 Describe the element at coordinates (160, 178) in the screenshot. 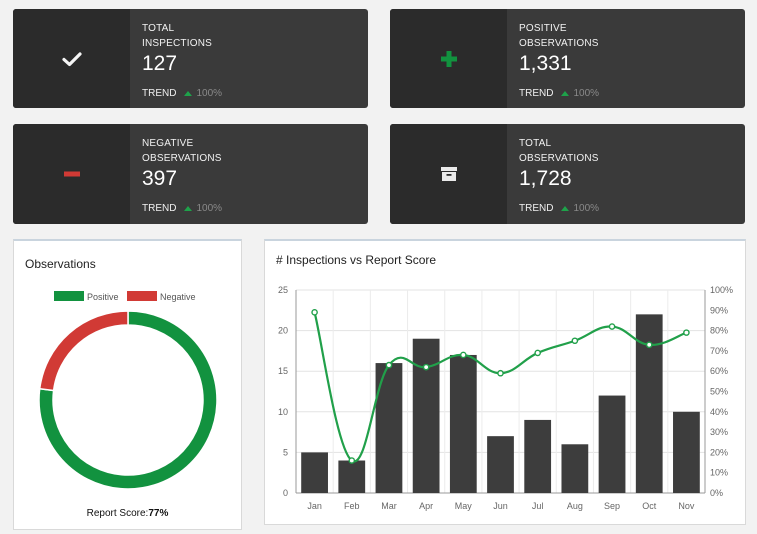

I see `card-value: 397` at that location.